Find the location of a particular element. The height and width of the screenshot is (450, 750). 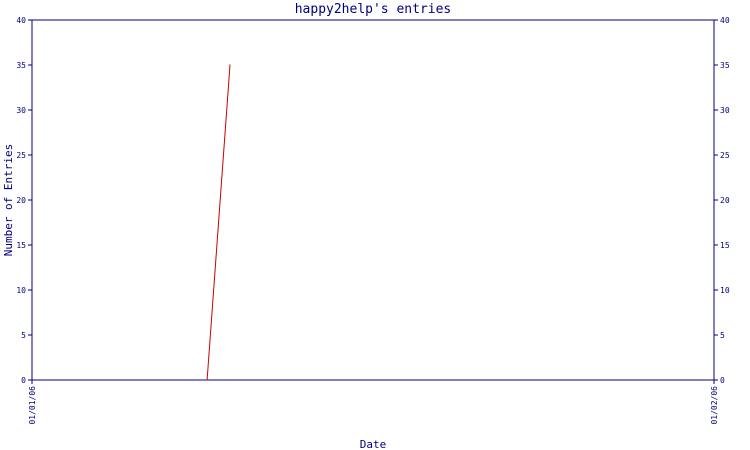

y-tick-label-right: 0 is located at coordinates (722, 380).